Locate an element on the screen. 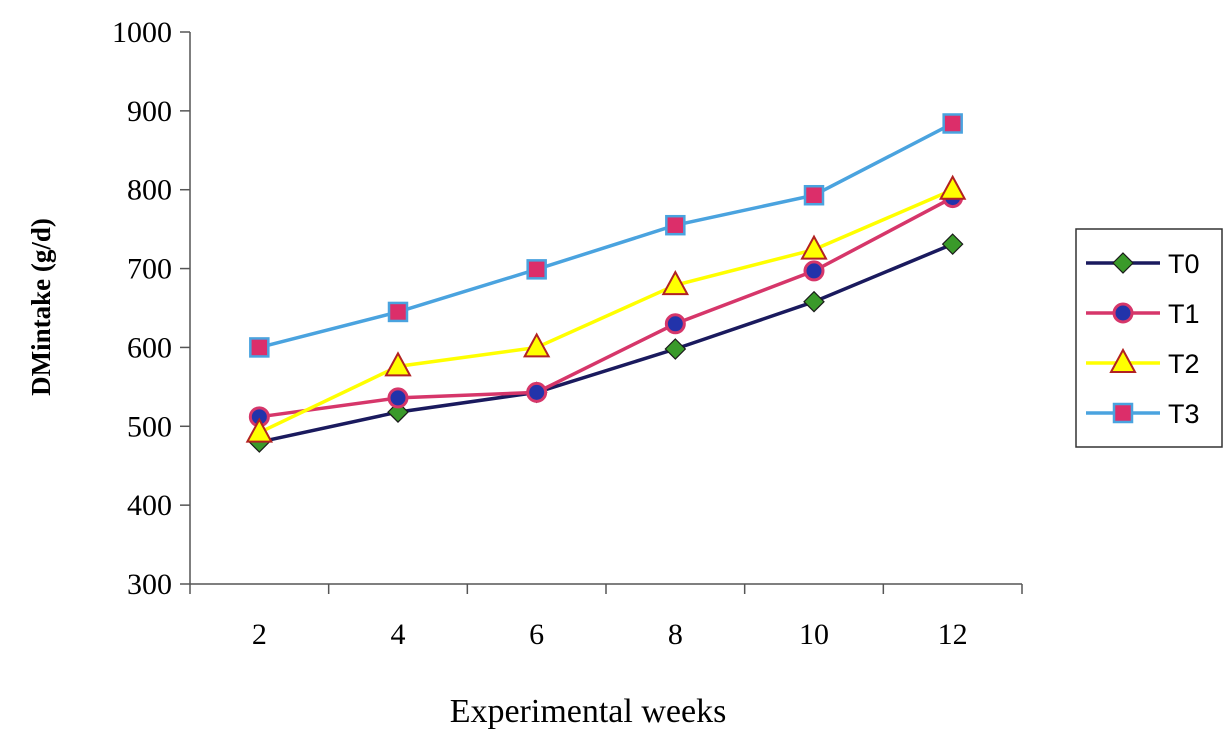 The image size is (1227, 750). legend-label-T2: T2 is located at coordinates (1184, 364).